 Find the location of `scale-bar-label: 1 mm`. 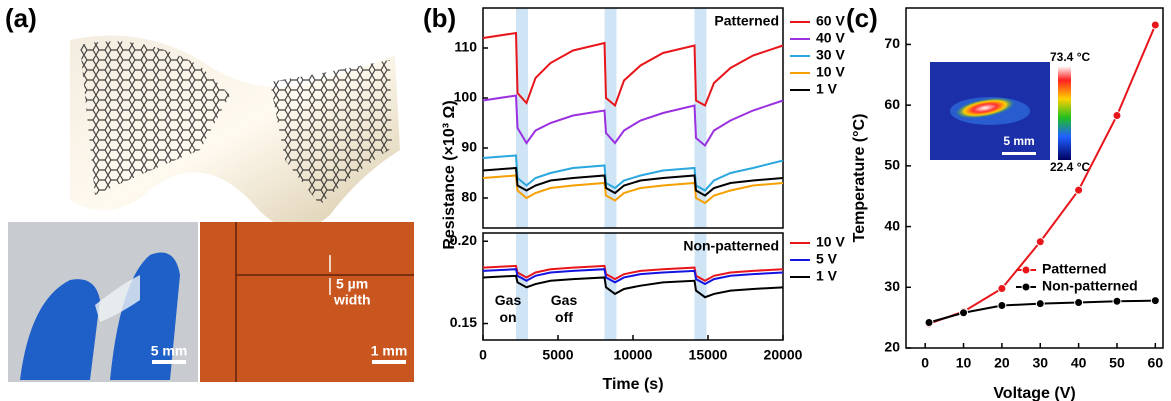

scale-bar-label: 1 mm is located at coordinates (389, 351).